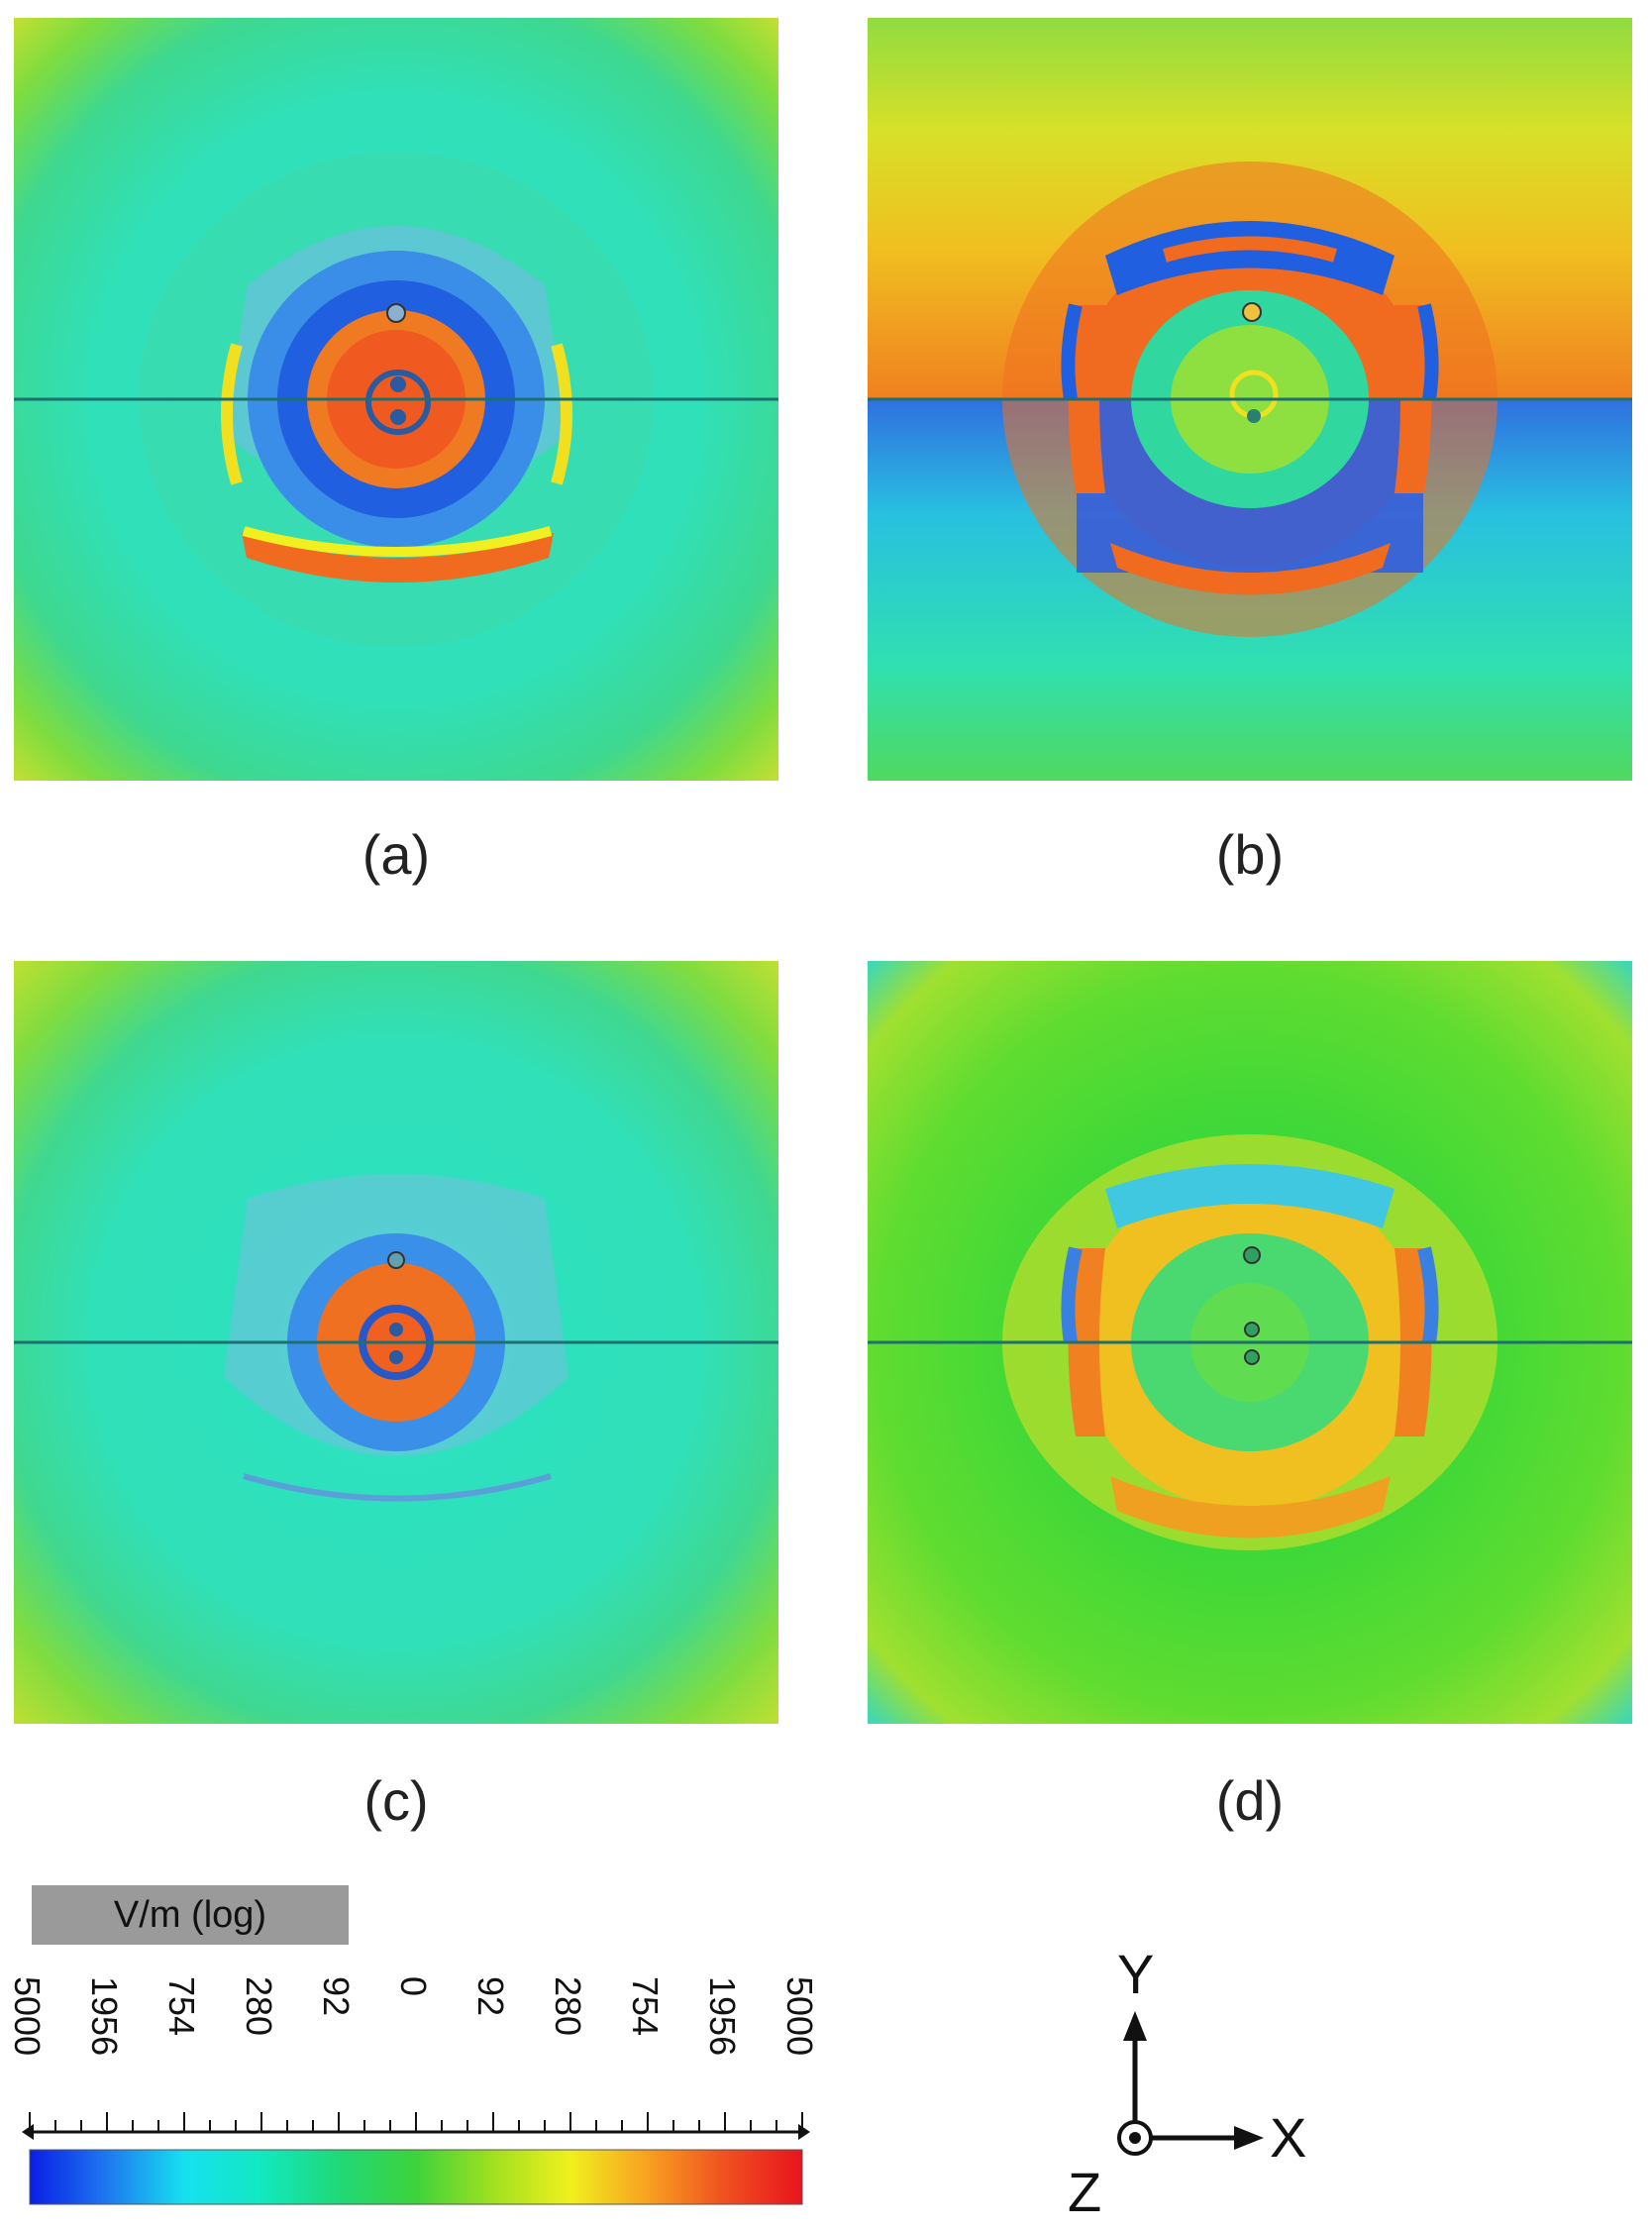 The width and height of the screenshot is (1652, 2232). Describe the element at coordinates (416, 2158) in the screenshot. I see `colorbar` at that location.